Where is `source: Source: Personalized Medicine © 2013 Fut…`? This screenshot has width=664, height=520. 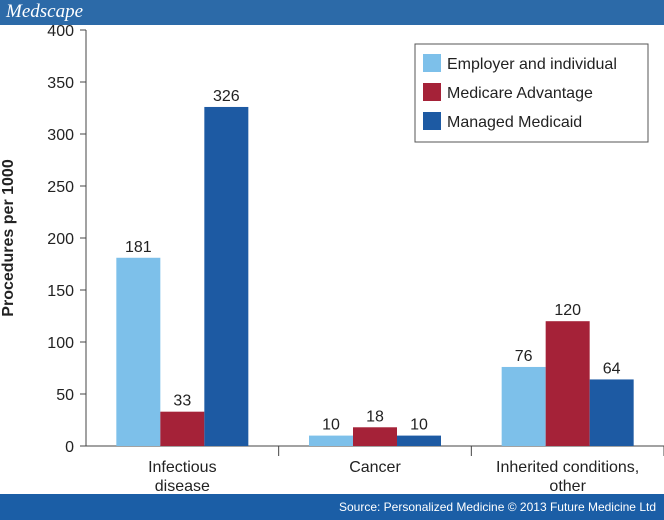 source: Source: Personalized Medicine © 2013 Fut… is located at coordinates (497, 507).